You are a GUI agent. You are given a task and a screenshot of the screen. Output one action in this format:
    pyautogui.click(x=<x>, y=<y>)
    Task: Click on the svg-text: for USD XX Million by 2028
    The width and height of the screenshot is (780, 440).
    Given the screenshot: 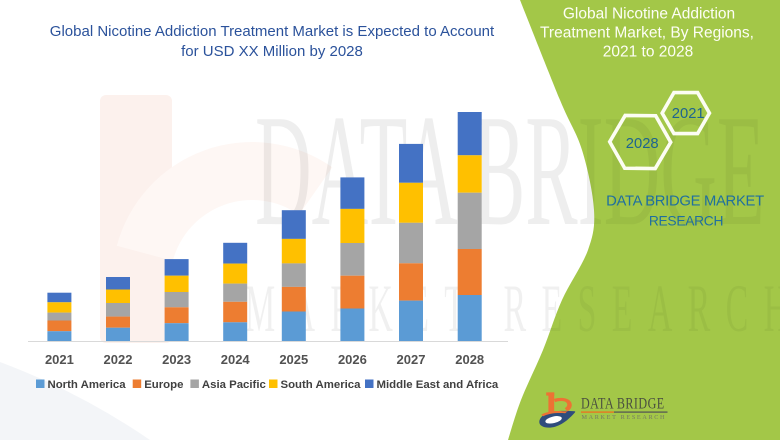 What is the action you would take?
    pyautogui.click(x=272, y=51)
    